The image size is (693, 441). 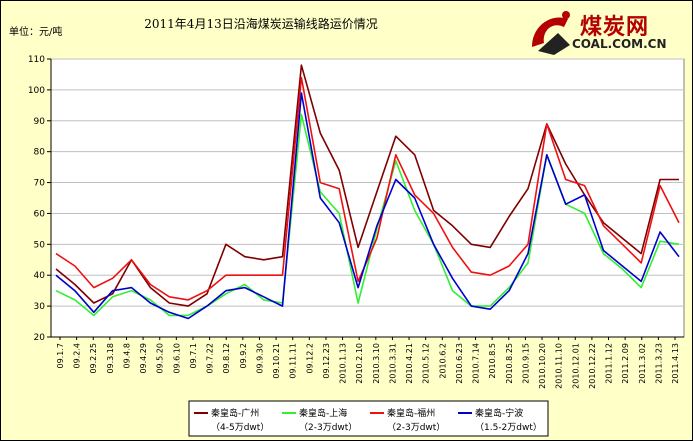 I want to click on x-tick-label: 2010.6.23, so click(x=459, y=363).